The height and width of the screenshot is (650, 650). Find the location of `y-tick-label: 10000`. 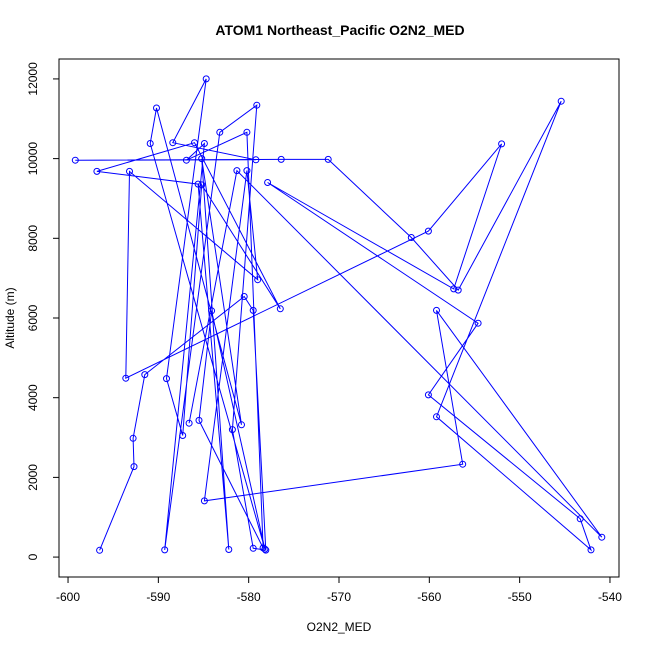

y-tick-label: 10000 is located at coordinates (33, 159).